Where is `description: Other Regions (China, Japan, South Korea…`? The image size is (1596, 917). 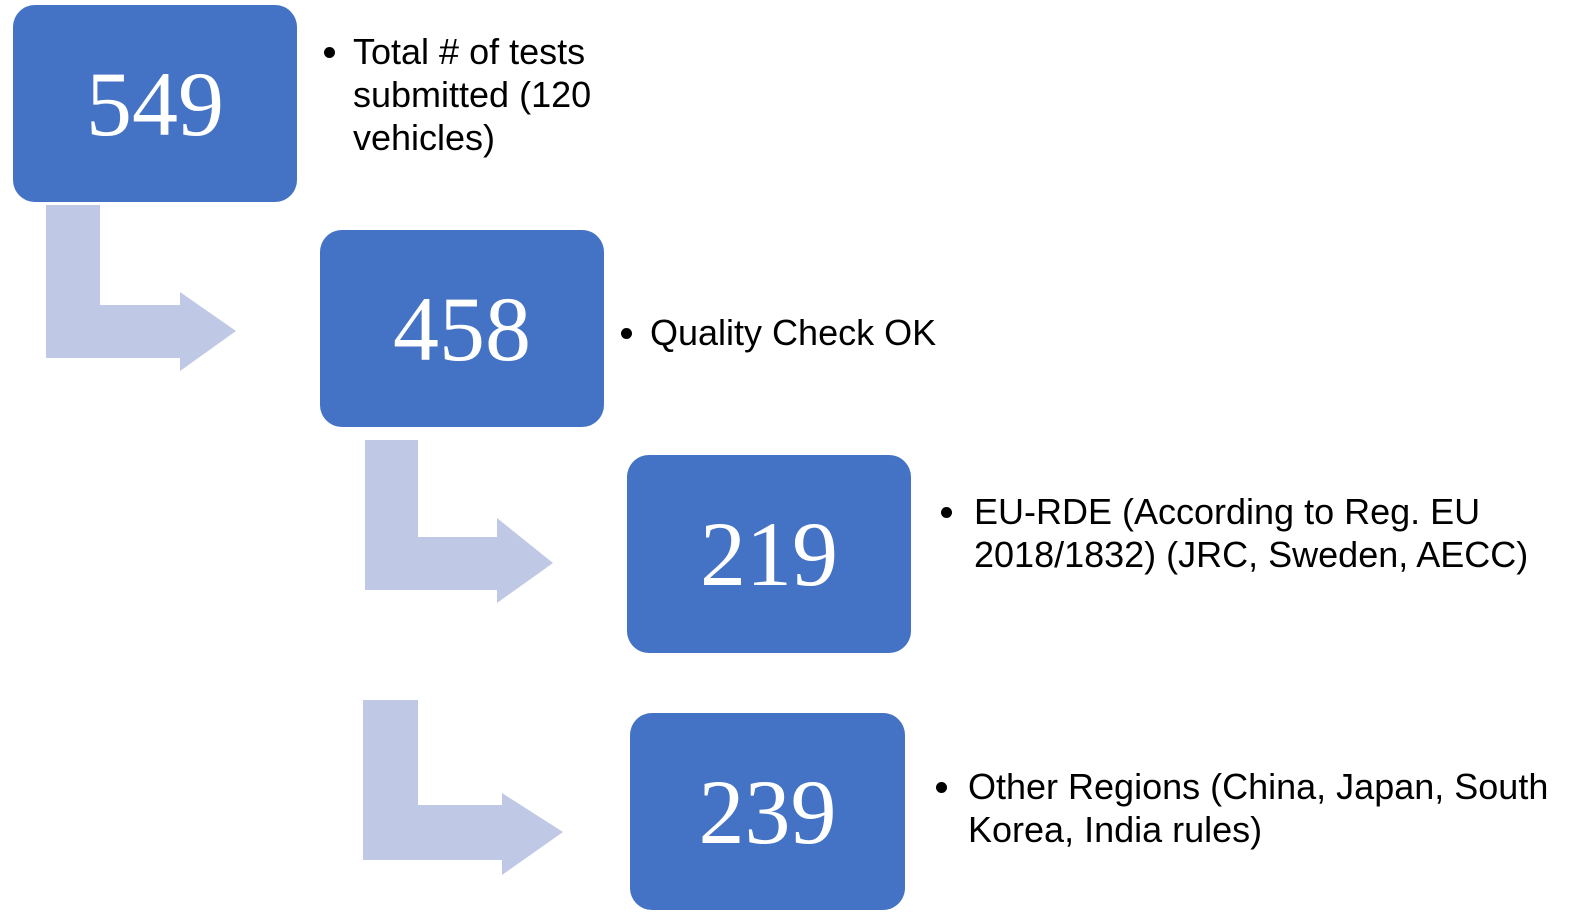 description: Other Regions (China, Japan, South Korea… is located at coordinates (1247, 808).